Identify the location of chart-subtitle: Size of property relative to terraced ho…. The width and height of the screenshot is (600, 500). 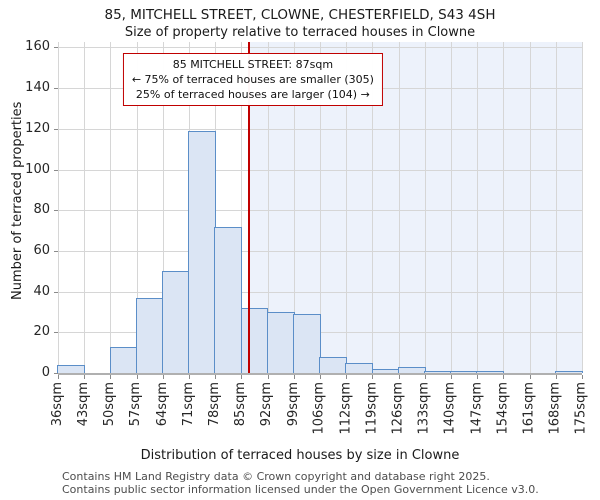
(300, 32).